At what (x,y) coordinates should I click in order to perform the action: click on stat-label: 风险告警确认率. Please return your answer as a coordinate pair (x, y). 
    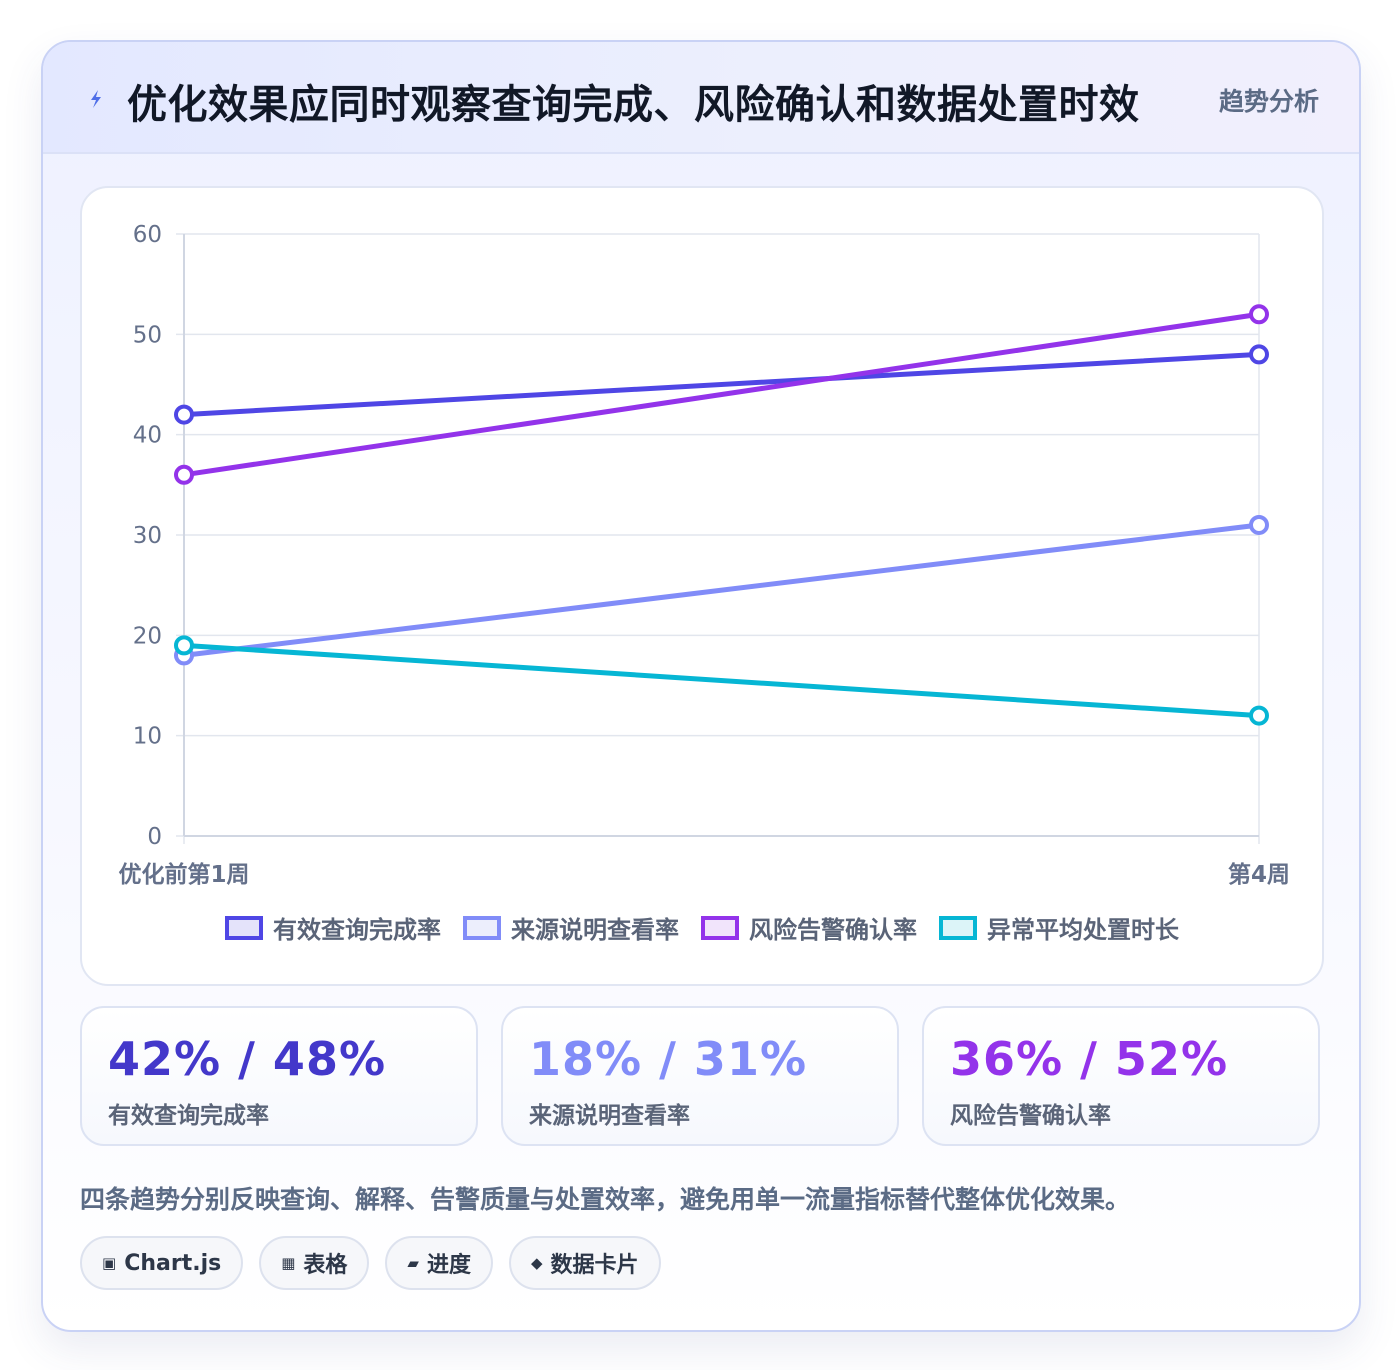
    Looking at the image, I should click on (1030, 1116).